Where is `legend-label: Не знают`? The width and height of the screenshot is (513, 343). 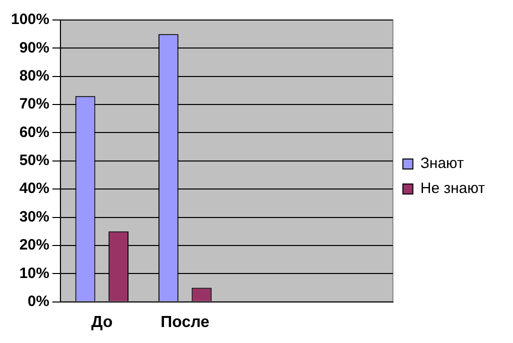 legend-label: Не знают is located at coordinates (453, 189).